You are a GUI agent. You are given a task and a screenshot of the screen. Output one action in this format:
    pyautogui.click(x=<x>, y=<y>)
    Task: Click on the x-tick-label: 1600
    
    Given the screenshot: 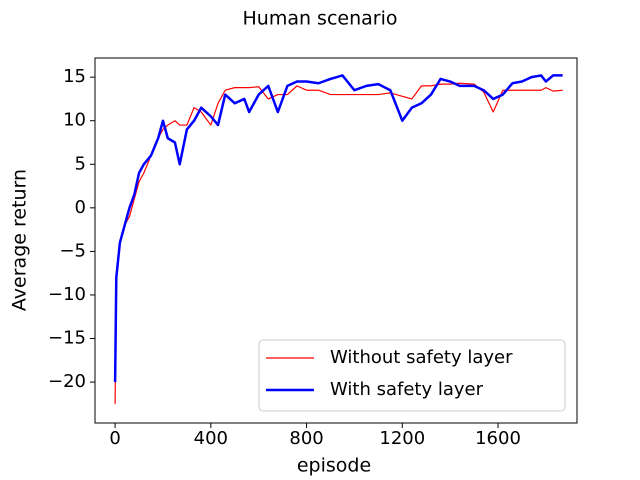 What is the action you would take?
    pyautogui.click(x=498, y=438)
    